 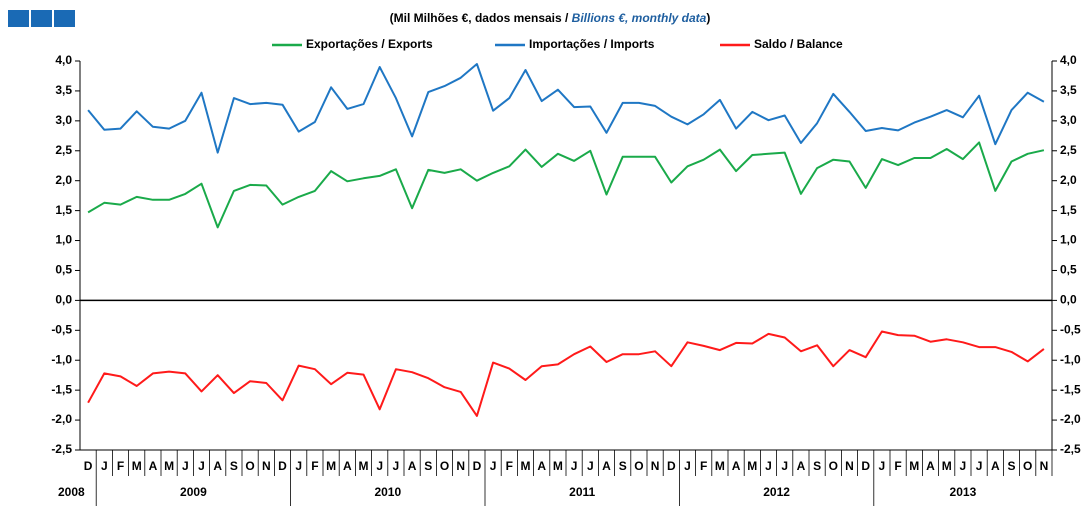 I want to click on y-tick-label: 2,5, so click(x=63, y=150).